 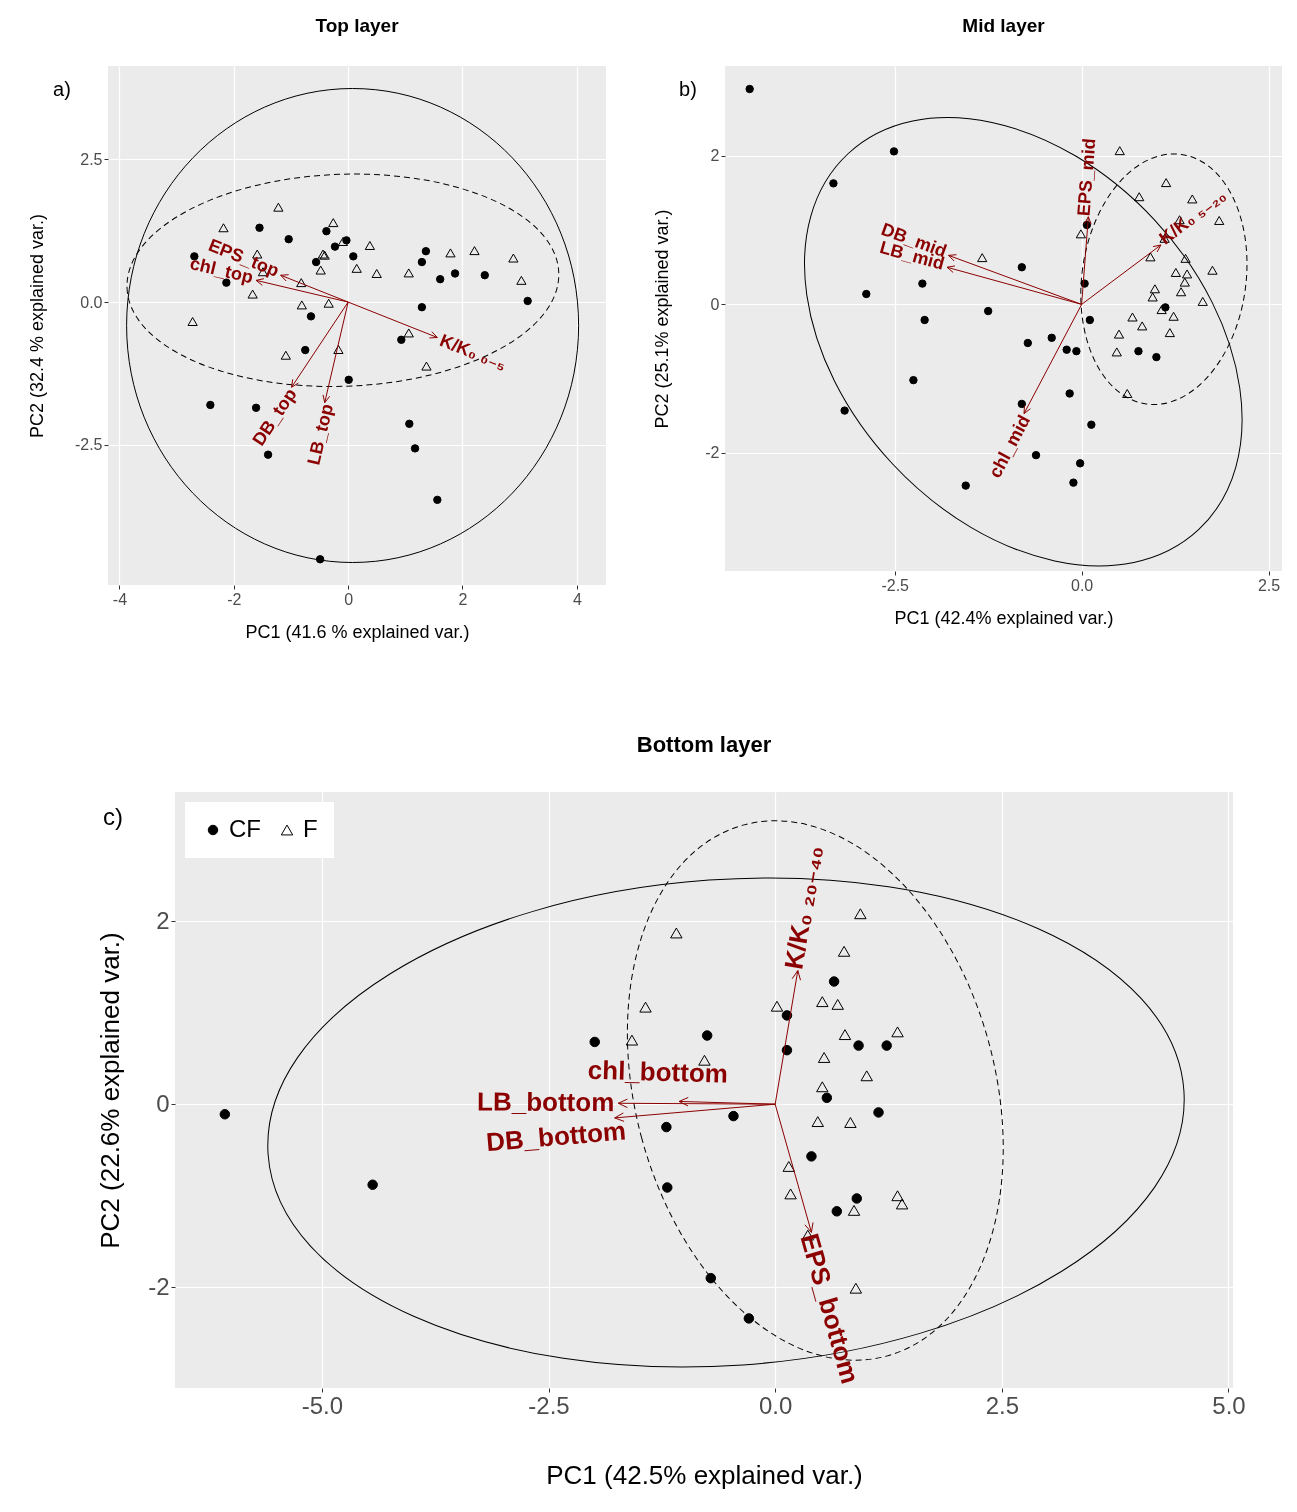 What do you see at coordinates (1004, 25) in the screenshot?
I see `chart-title: Mid layer` at bounding box center [1004, 25].